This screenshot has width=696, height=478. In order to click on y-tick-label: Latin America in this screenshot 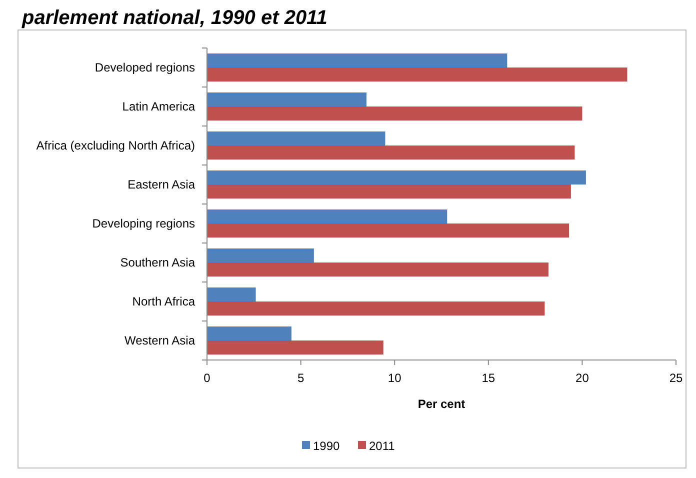, I will do `click(159, 107)`.